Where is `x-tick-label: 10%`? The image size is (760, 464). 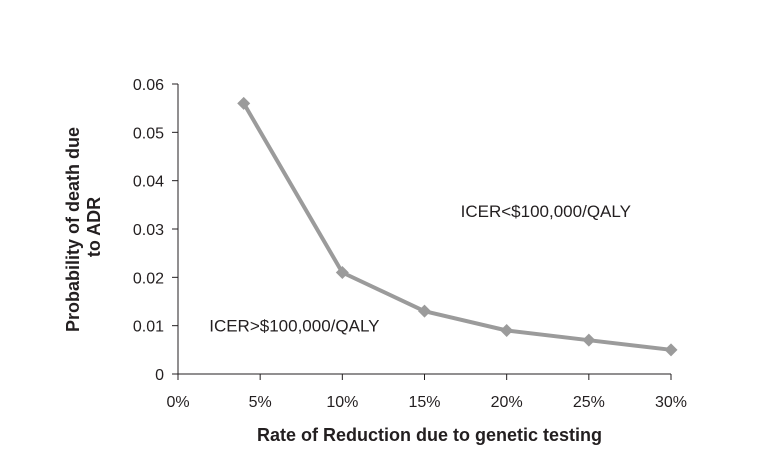
x-tick-label: 10% is located at coordinates (342, 402).